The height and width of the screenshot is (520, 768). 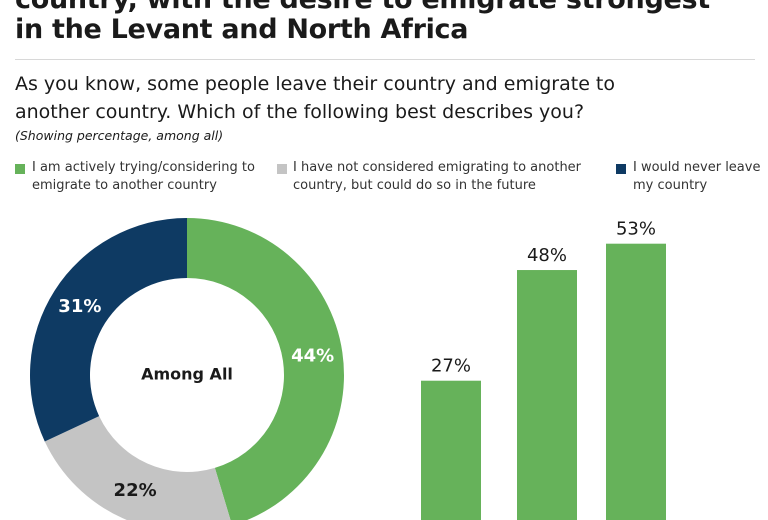 I want to click on separator, so click(x=385, y=59).